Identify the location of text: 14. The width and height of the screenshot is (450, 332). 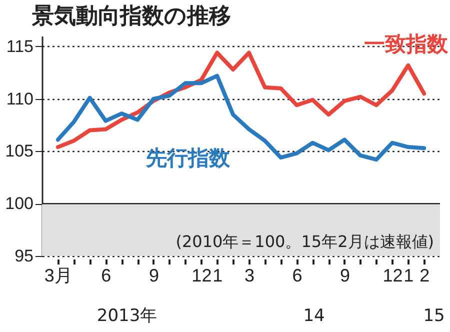
(314, 316).